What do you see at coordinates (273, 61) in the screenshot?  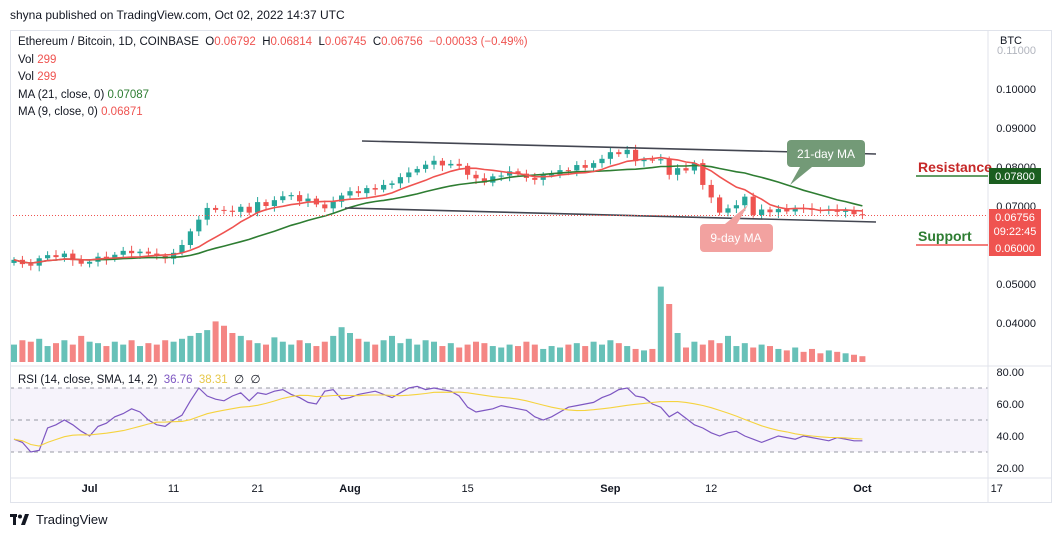 I see `vol-row-1: Vol 299` at bounding box center [273, 61].